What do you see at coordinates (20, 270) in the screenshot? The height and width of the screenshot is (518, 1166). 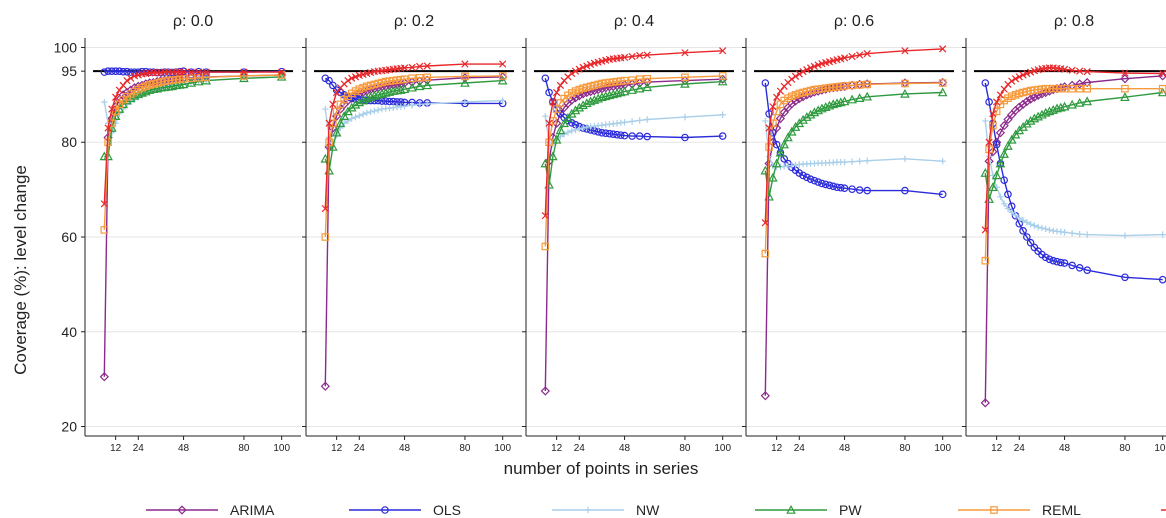 I see `y-axis-label: Coverage (%): level change` at bounding box center [20, 270].